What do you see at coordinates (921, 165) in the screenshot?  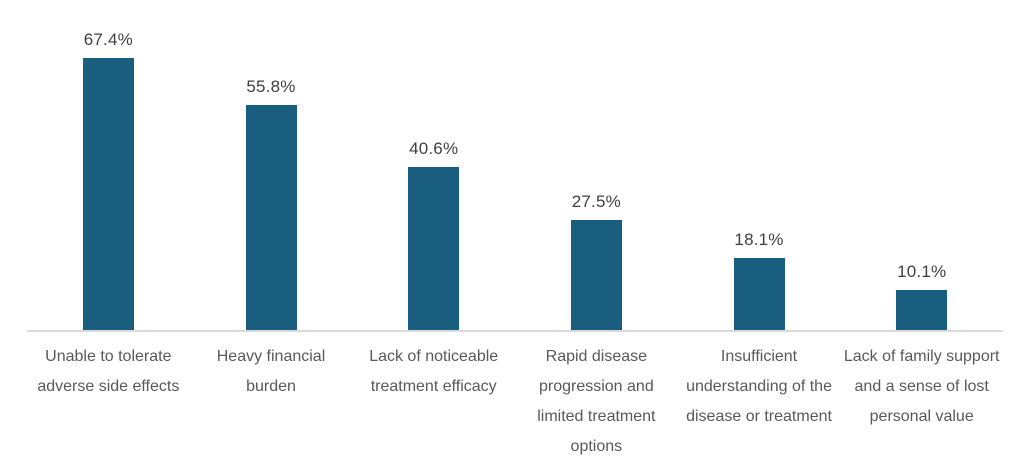 I see `bar-column: 10.1%` at bounding box center [921, 165].